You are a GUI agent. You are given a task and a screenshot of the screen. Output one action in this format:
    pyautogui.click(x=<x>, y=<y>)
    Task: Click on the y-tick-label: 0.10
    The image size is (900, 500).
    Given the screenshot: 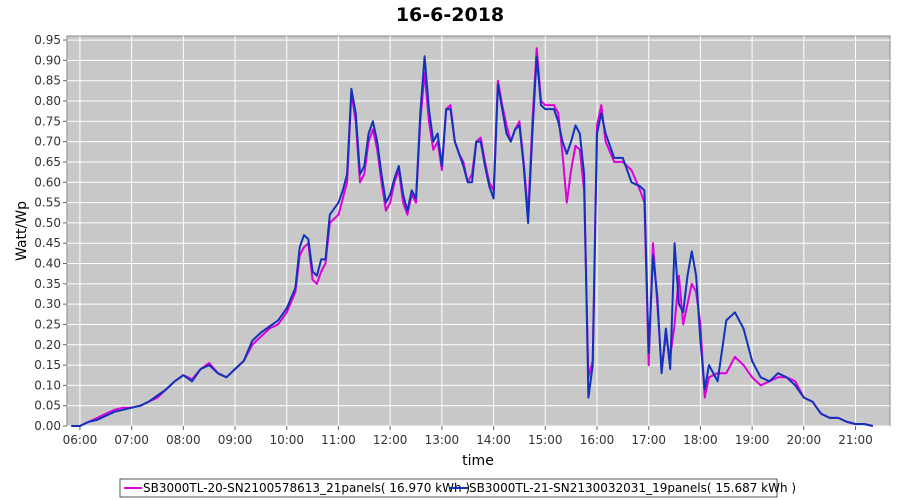 What is the action you would take?
    pyautogui.click(x=47, y=385)
    